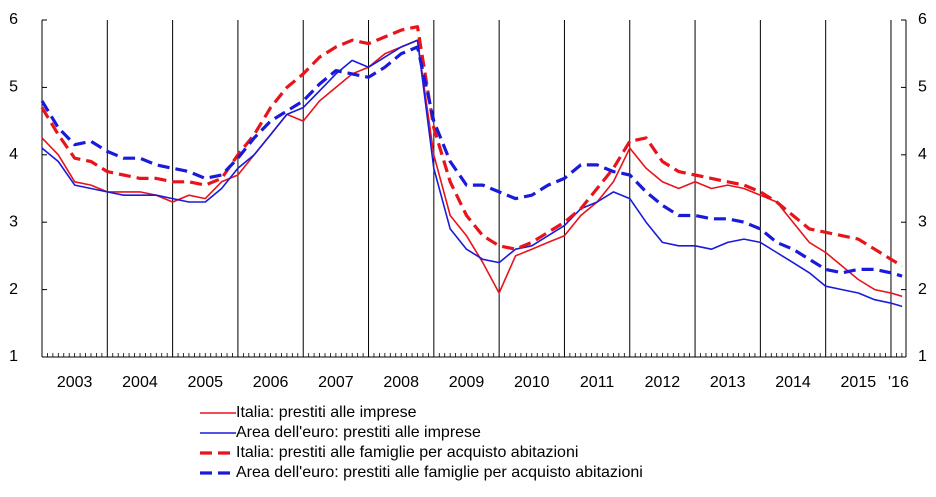  I want to click on y-tick-label: 6, so click(13, 19).